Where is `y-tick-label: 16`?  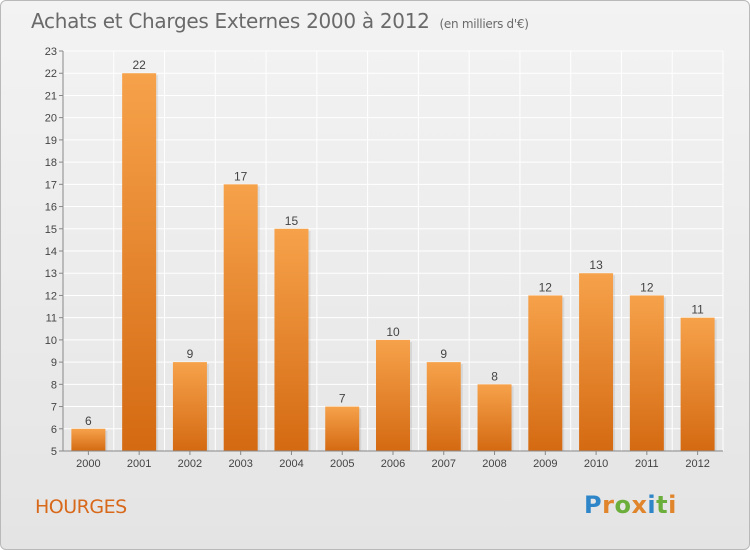 y-tick-label: 16 is located at coordinates (51, 208).